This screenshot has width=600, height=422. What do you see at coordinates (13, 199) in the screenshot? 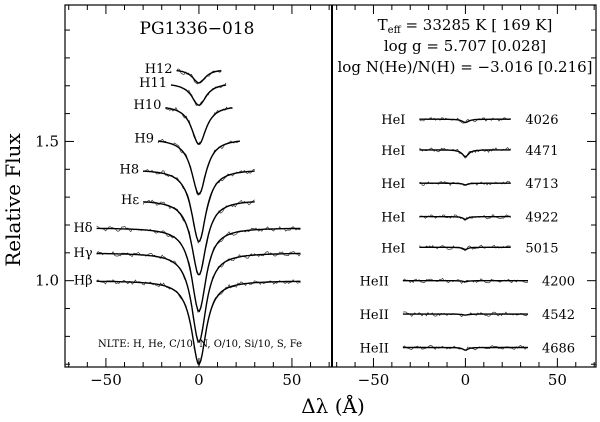
I see `y-axis-label: Relative Flux` at bounding box center [13, 199].